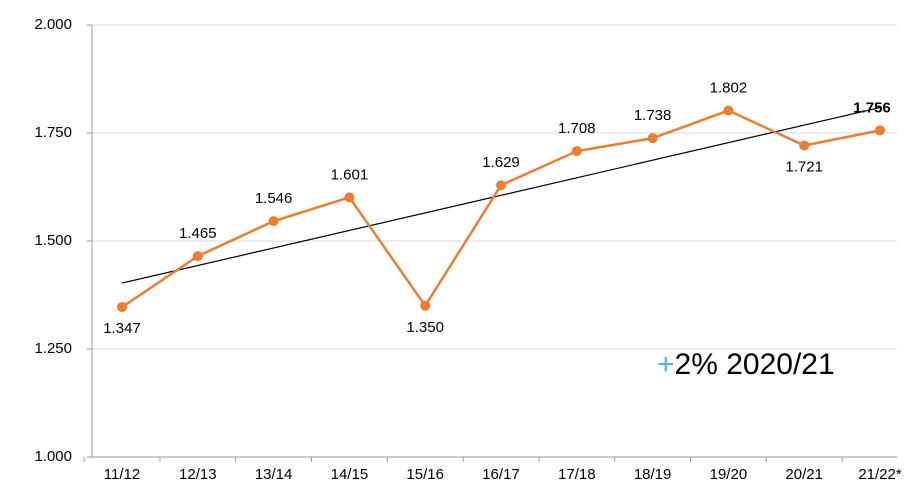 This screenshot has height=490, width=907. Describe the element at coordinates (53, 348) in the screenshot. I see `y-tick-label: 1.250` at that location.